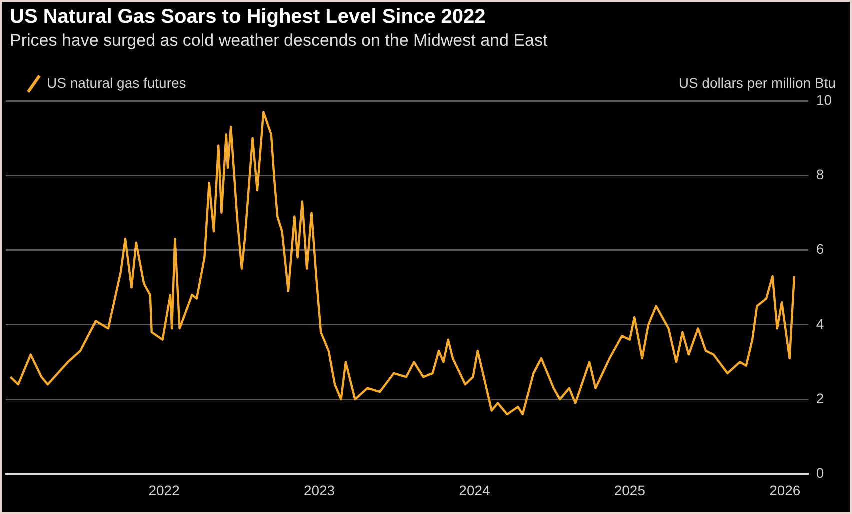  I want to click on y-tick-label: 6, so click(820, 249).